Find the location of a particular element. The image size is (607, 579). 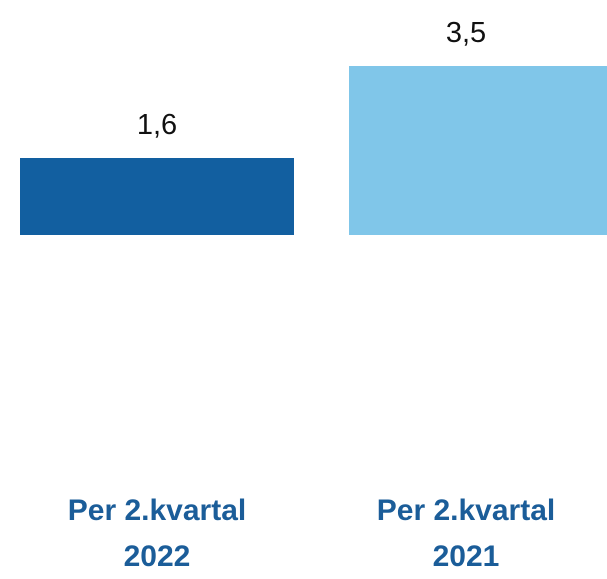

value-label: 1,6 is located at coordinates (157, 124).